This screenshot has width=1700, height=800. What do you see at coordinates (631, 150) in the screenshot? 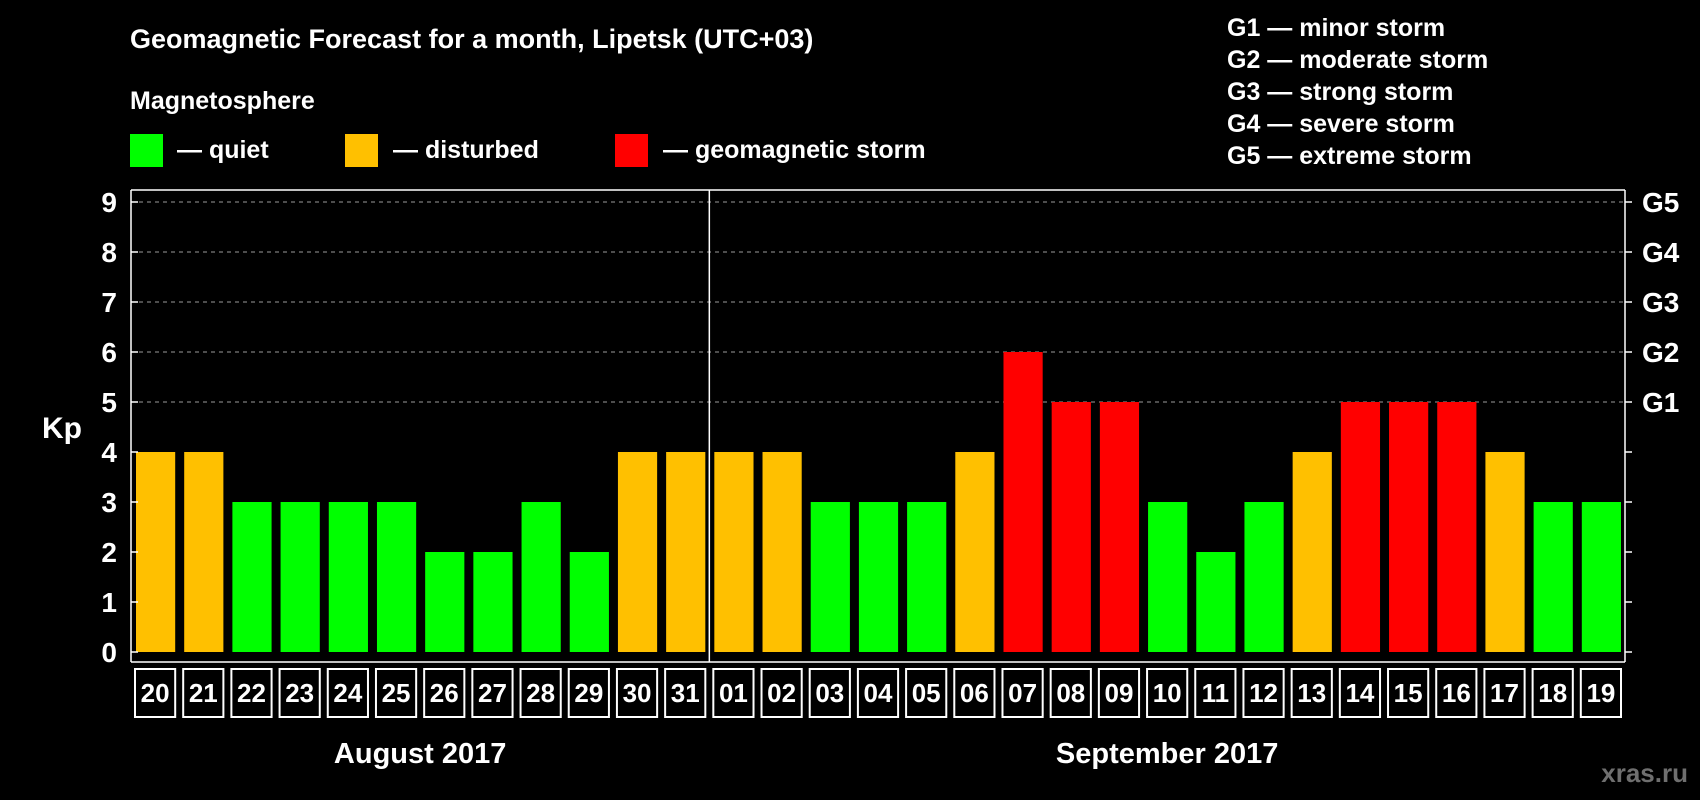
I see `legend-swatch-storm` at bounding box center [631, 150].